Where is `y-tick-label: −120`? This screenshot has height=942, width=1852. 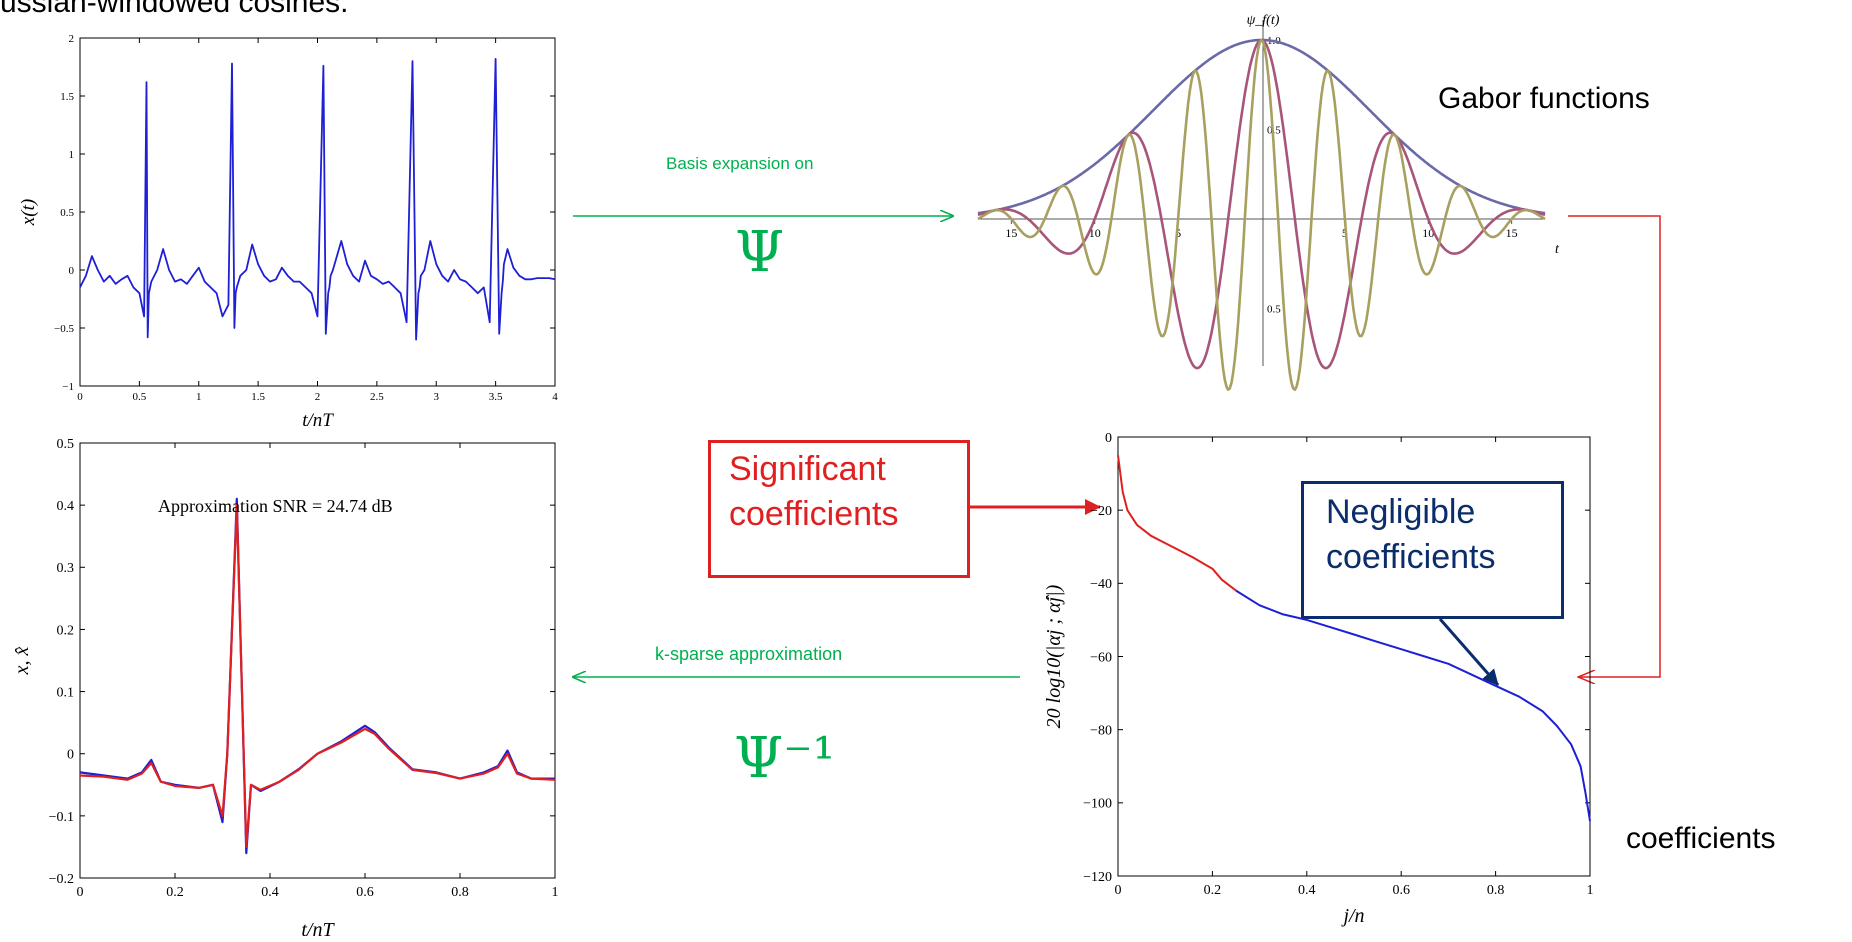 y-tick-label: −120 is located at coordinates (1097, 877).